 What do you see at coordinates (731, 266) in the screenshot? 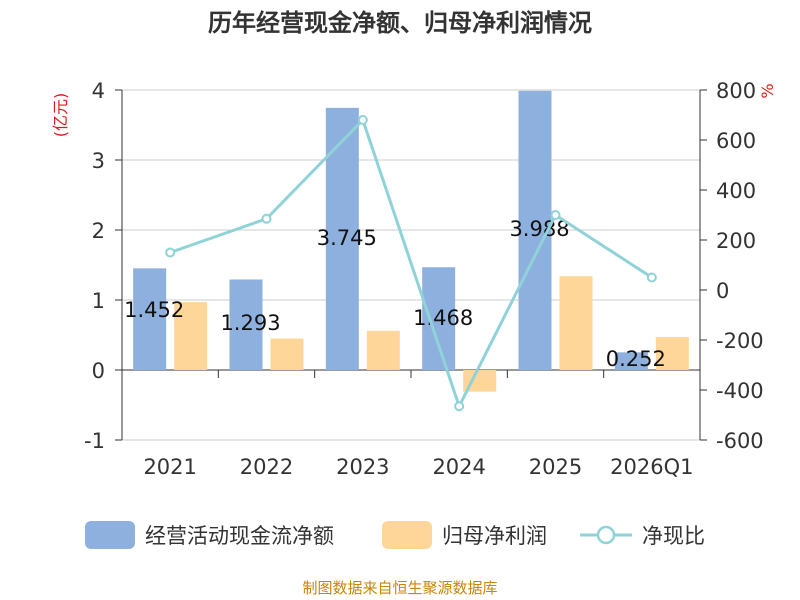
I see `right-y-axis: -600 -400 -200 0 200 400 600 800` at bounding box center [731, 266].